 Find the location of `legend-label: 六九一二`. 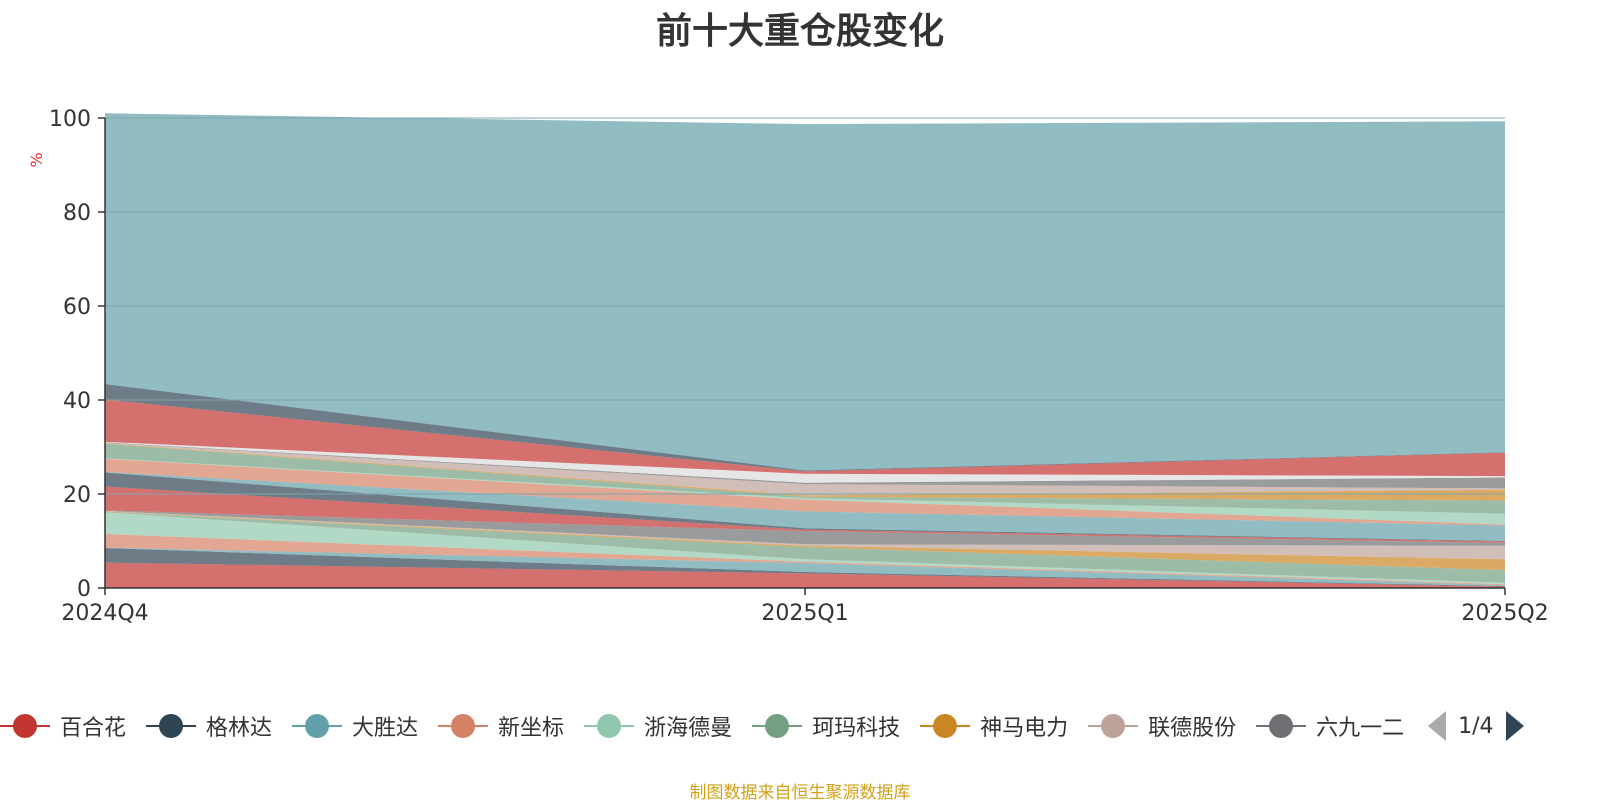

legend-label: 六九一二 is located at coordinates (1360, 728).